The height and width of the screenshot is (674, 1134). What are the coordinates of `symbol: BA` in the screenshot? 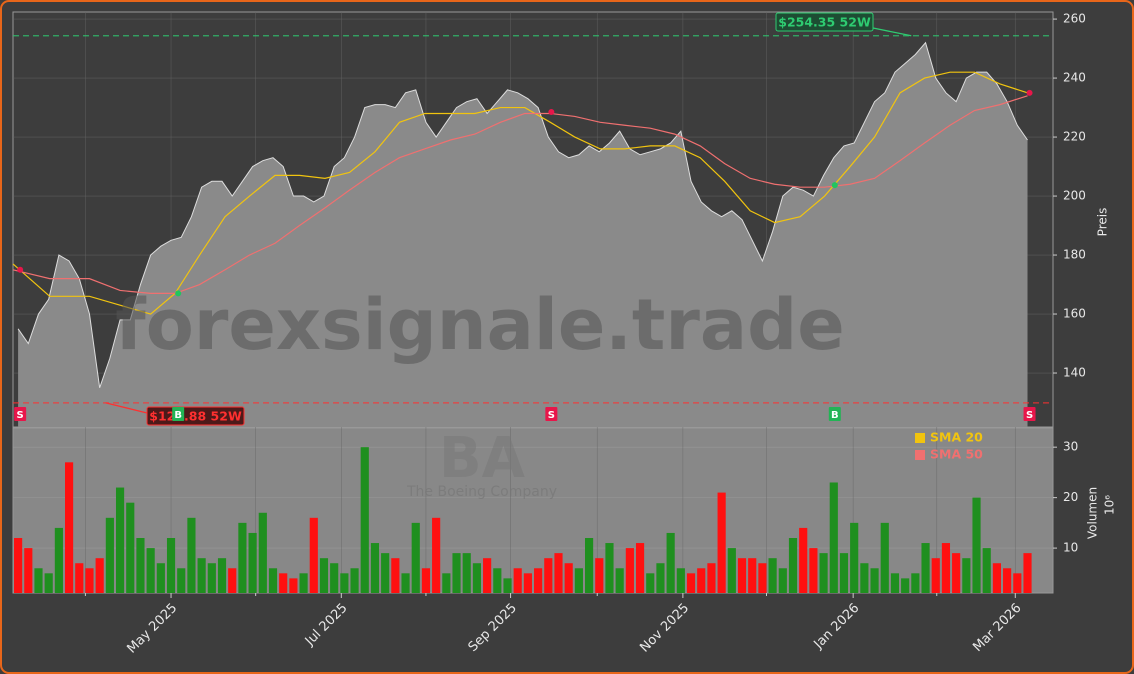 It's located at (482, 458).